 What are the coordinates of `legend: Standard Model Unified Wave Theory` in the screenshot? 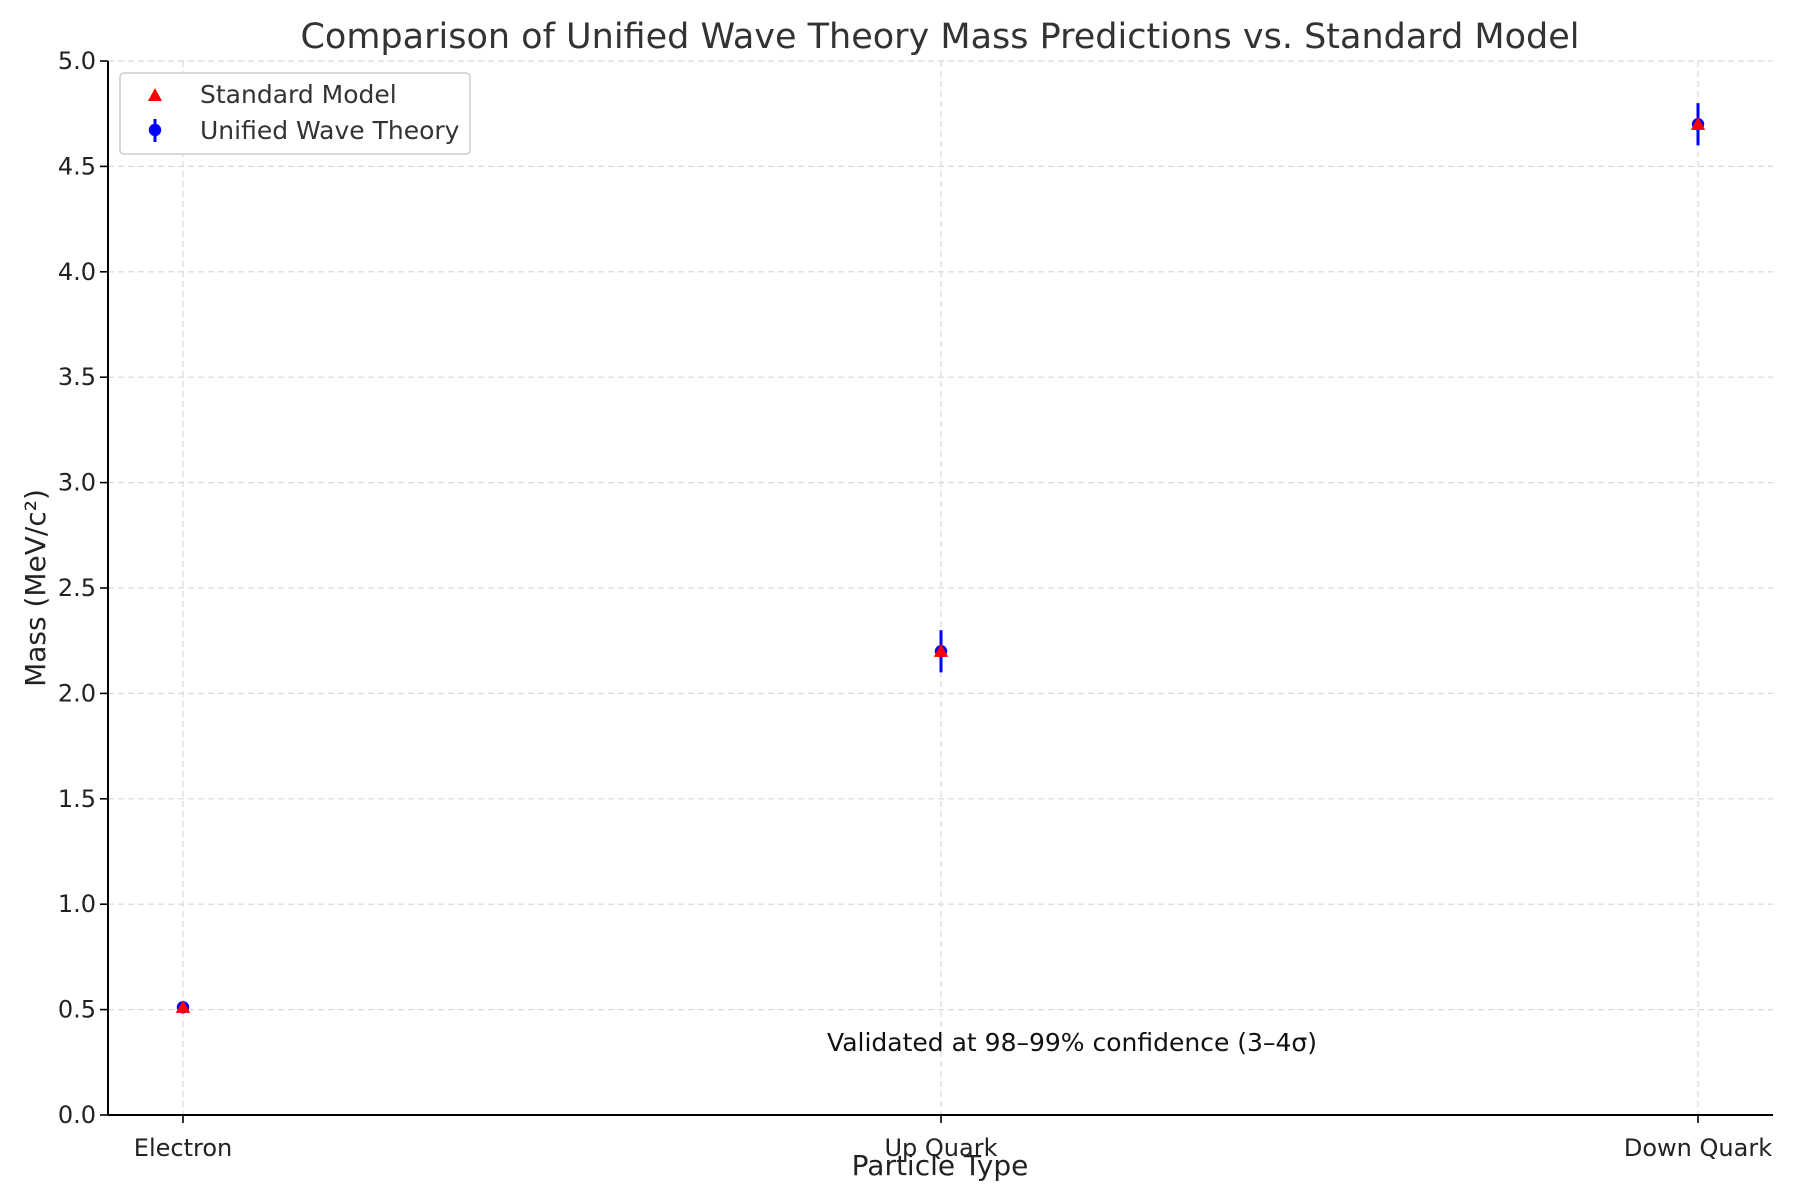 It's located at (295, 113).